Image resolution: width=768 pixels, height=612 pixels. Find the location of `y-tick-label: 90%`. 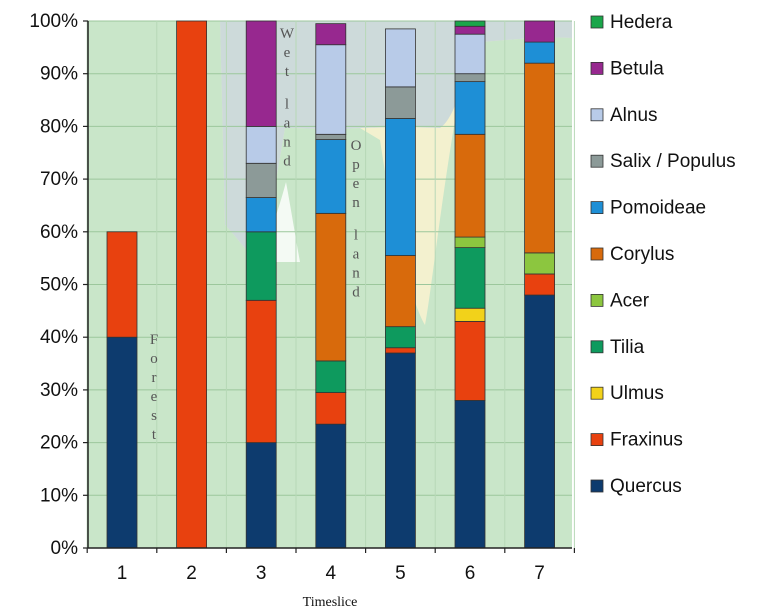

y-tick-label: 90% is located at coordinates (59, 74).